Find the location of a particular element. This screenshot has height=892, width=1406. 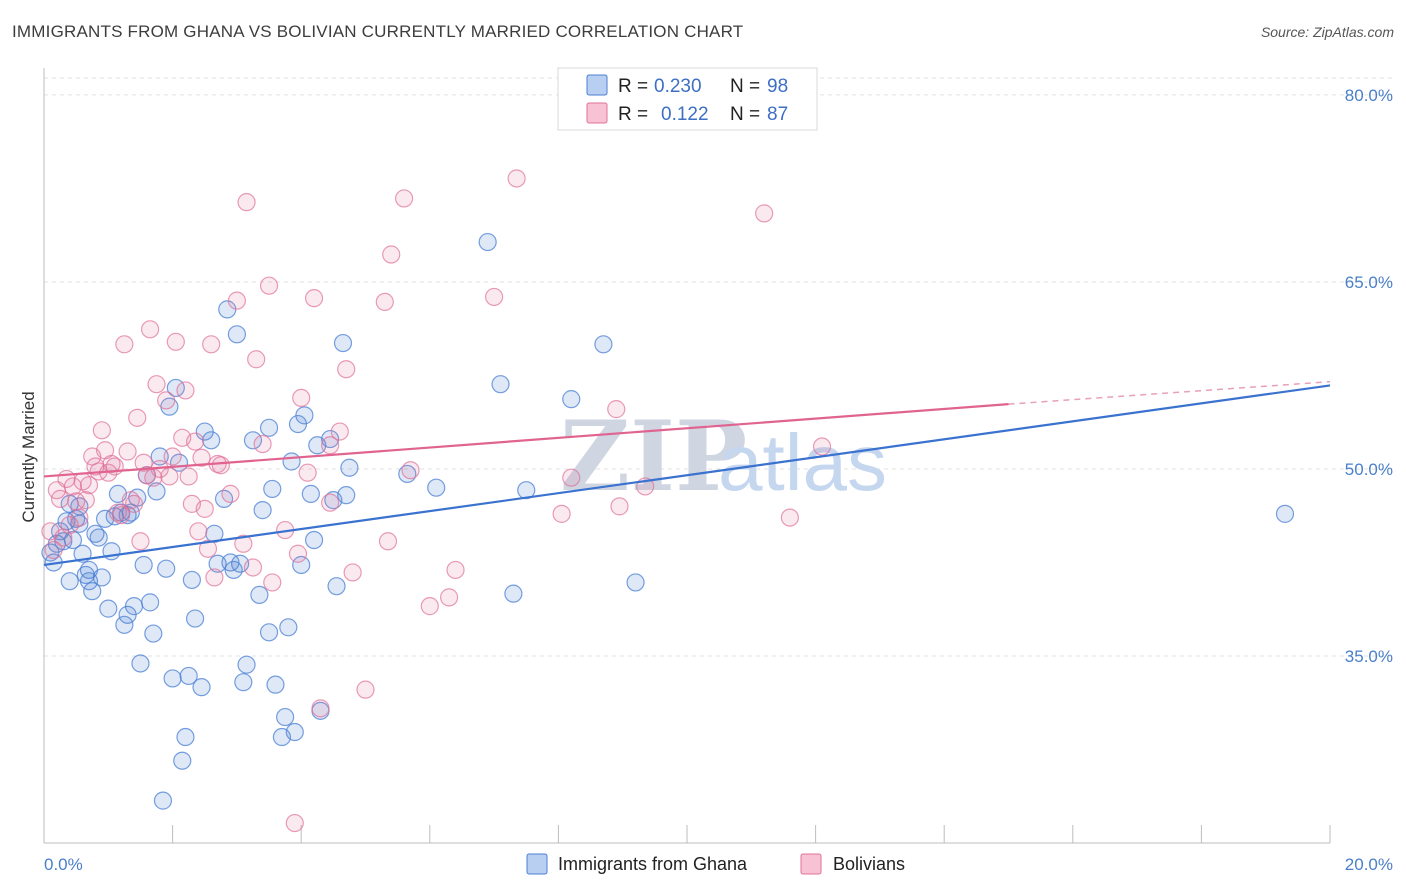

x-tick-label: 0.0% is located at coordinates (63, 864).